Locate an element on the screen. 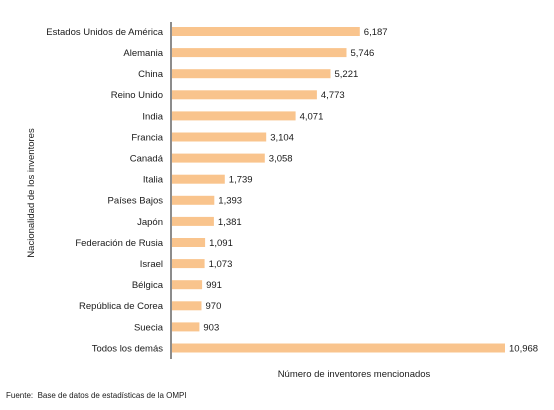  value-label-8: 1,393 is located at coordinates (230, 201).